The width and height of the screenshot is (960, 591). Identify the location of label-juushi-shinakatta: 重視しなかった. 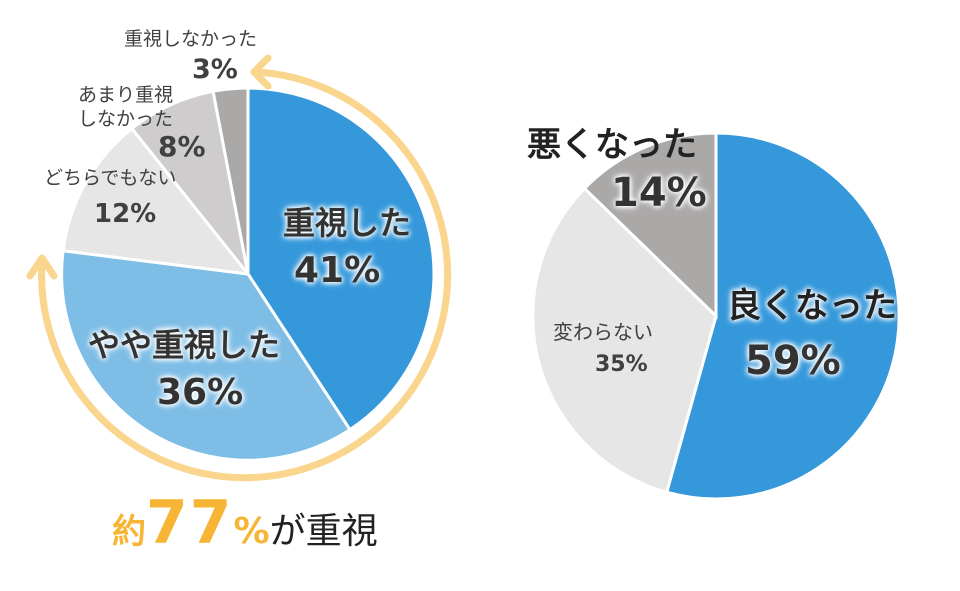
(191, 39).